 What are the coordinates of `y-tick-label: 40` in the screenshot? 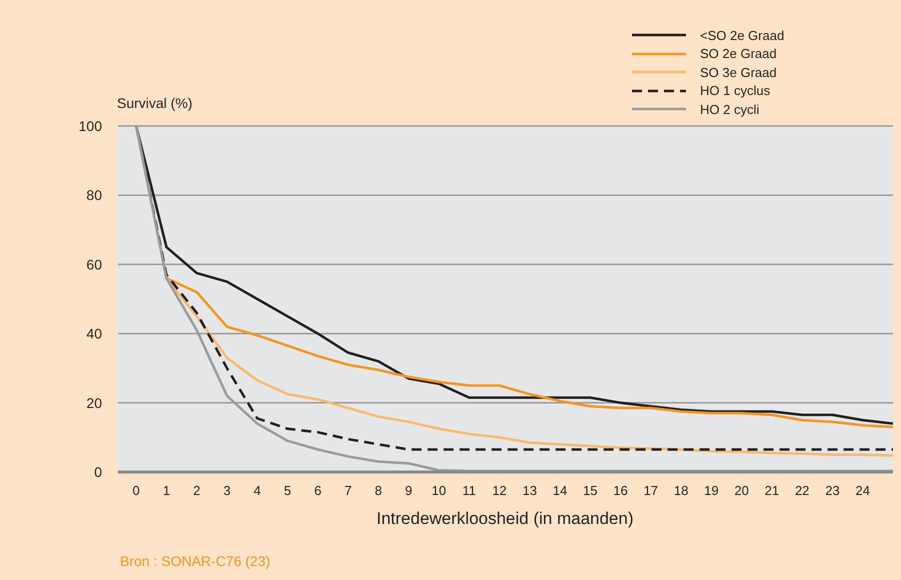 It's located at (94, 334).